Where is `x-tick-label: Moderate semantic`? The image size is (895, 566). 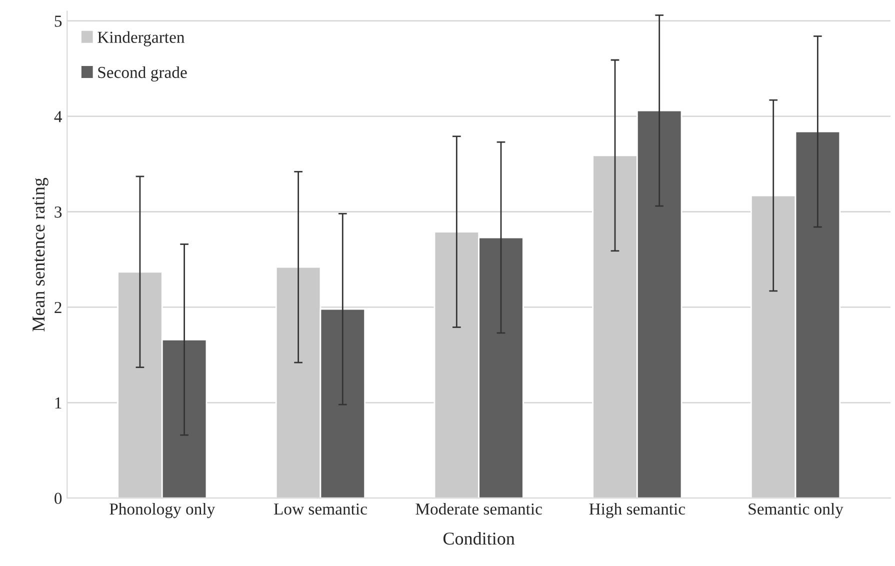 x-tick-label: Moderate semantic is located at coordinates (479, 508).